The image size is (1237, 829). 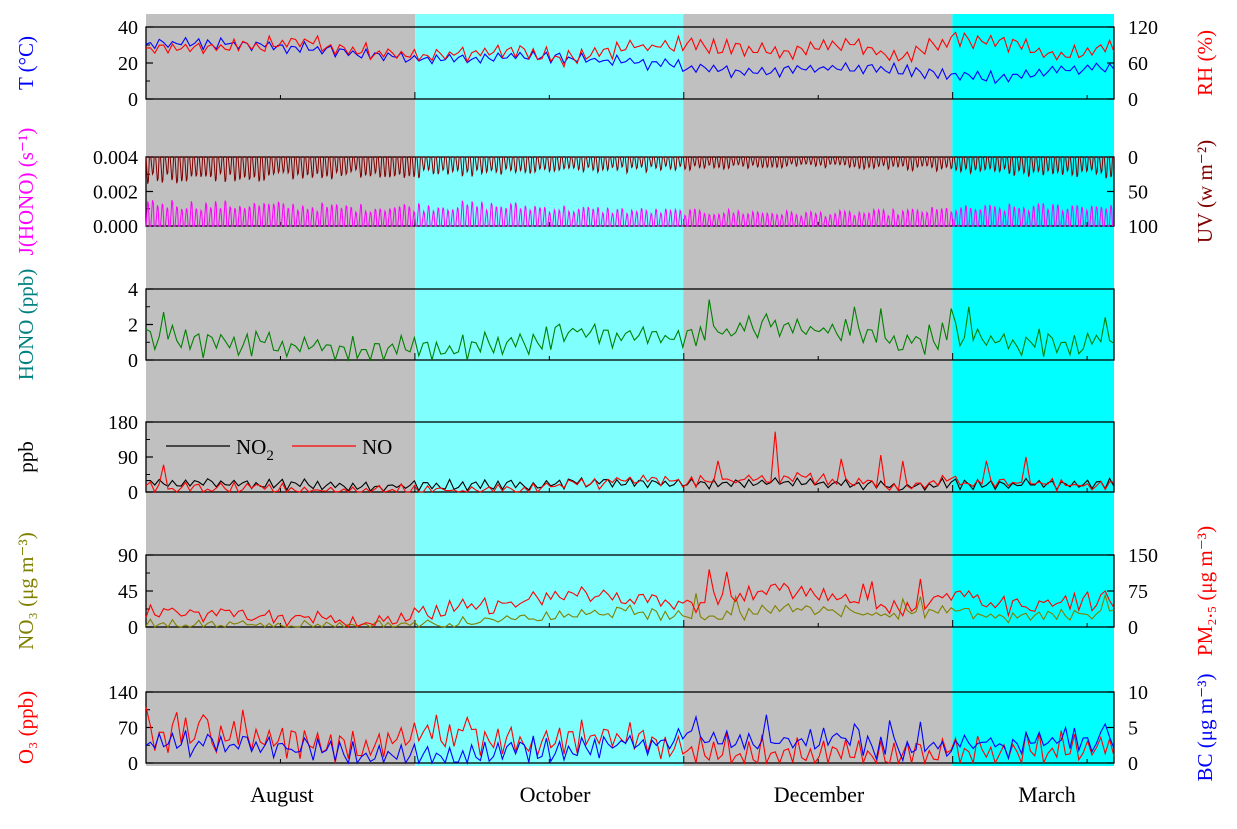 I want to click on right-axis-label: PM₂.₅ (μg m⁻³), so click(x=1205, y=591).